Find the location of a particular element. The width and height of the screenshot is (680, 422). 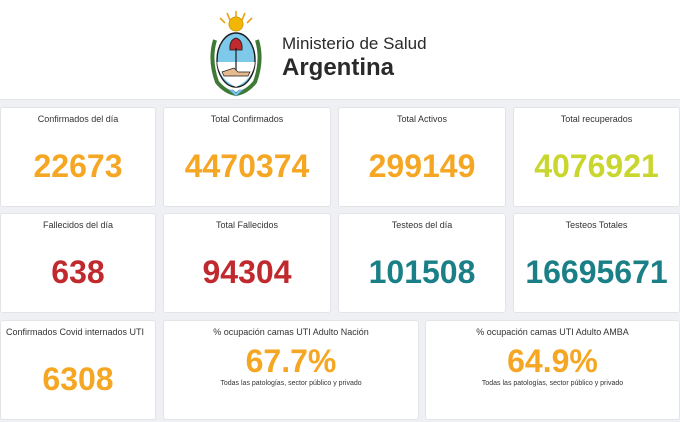

country-title: Argentina is located at coordinates (338, 67).